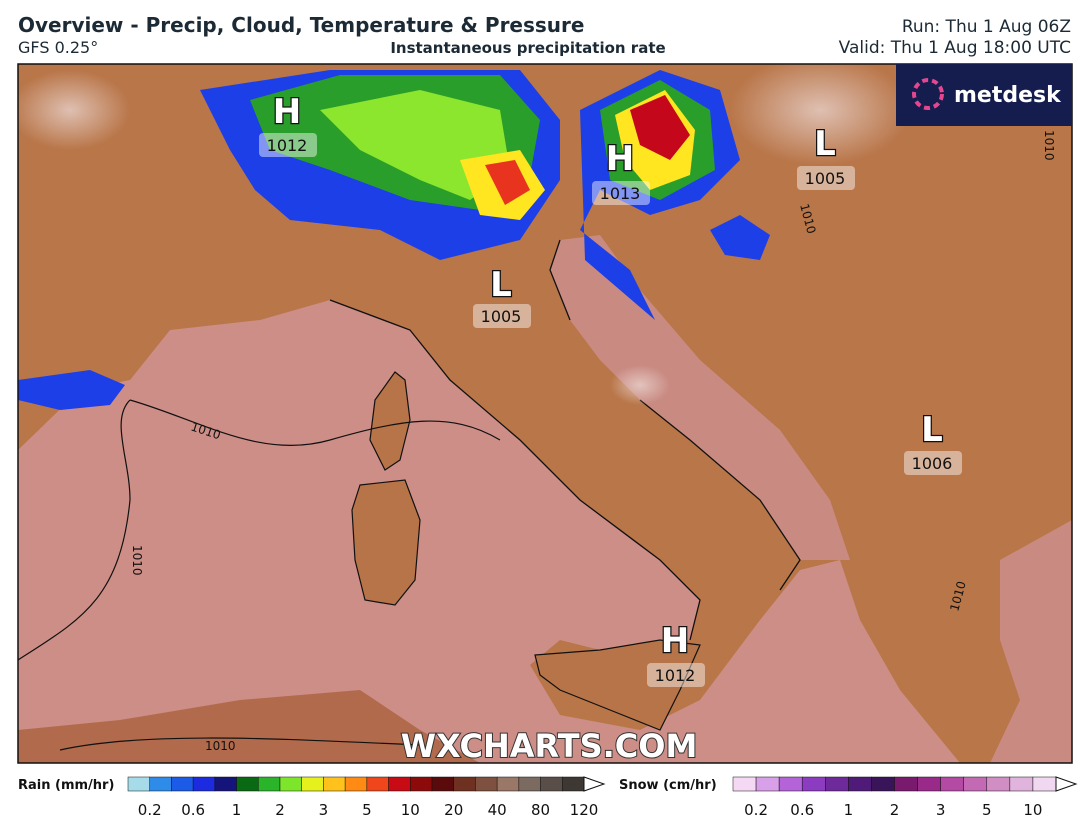 The image size is (1089, 839). Describe the element at coordinates (410, 810) in the screenshot. I see `rain-tick-label: 10` at that location.